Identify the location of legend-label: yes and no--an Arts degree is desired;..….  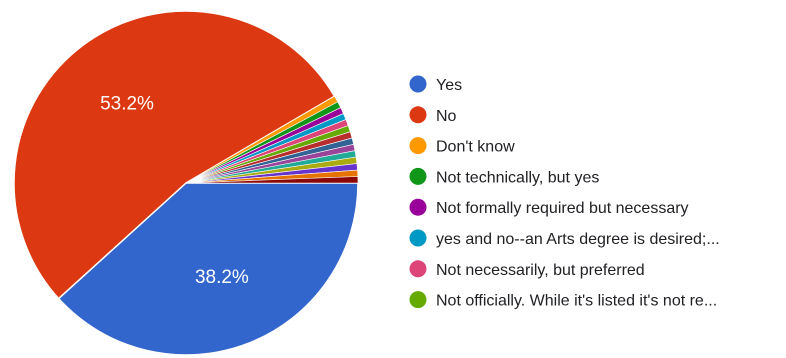
(578, 239).